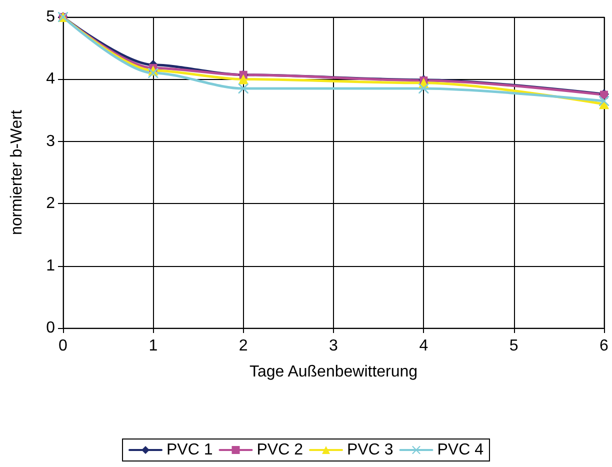 The width and height of the screenshot is (612, 467). I want to click on y-tick-label: 4, so click(51, 79).